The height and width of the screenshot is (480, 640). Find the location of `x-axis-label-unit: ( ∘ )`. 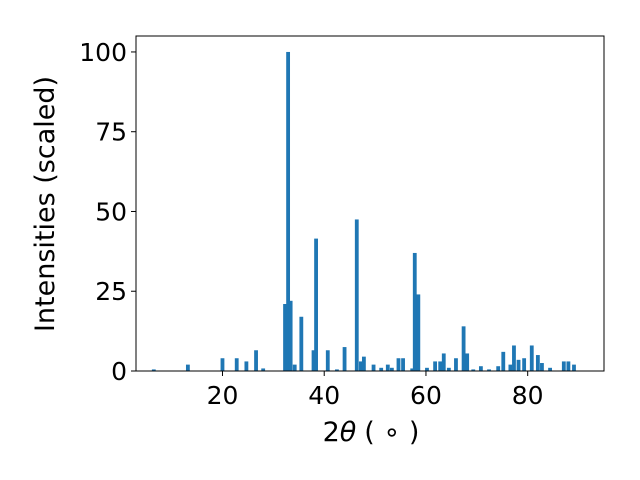

x-axis-label-unit: ( ∘ ) is located at coordinates (391, 432).